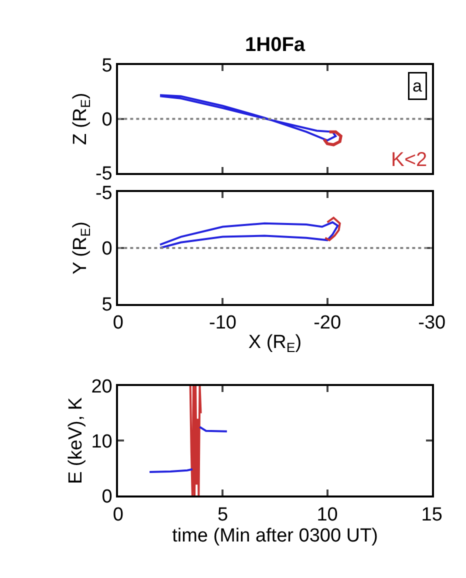 The width and height of the screenshot is (466, 578). I want to click on x-tick-label: 5, so click(222, 515).